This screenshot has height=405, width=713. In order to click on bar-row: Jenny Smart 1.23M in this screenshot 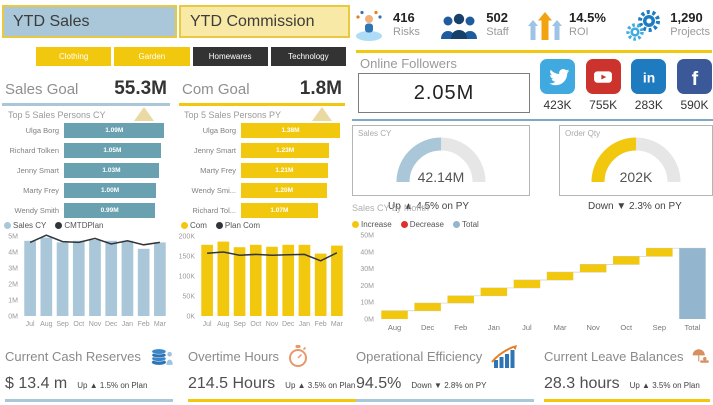, I will do `click(262, 151)`.